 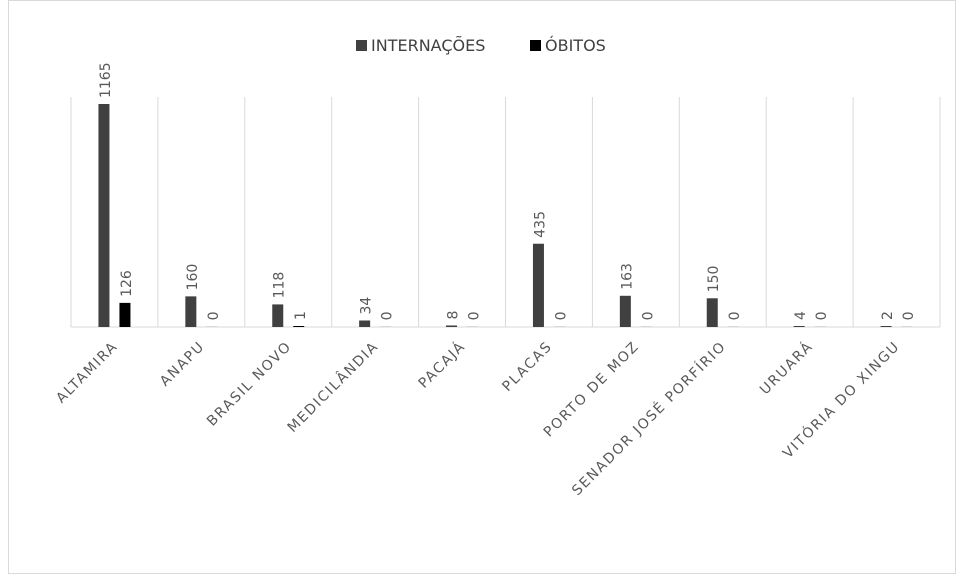 What do you see at coordinates (106, 80) in the screenshot?
I see `data-label: 1165` at bounding box center [106, 80].